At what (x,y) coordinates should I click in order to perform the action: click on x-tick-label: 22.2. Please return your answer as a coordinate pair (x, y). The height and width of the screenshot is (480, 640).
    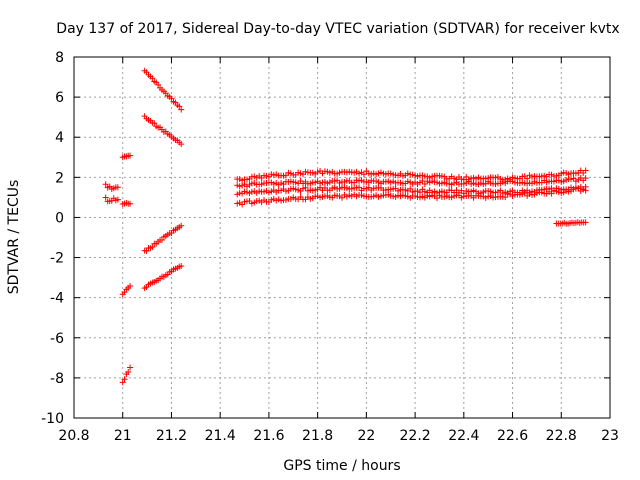
    Looking at the image, I should click on (415, 436).